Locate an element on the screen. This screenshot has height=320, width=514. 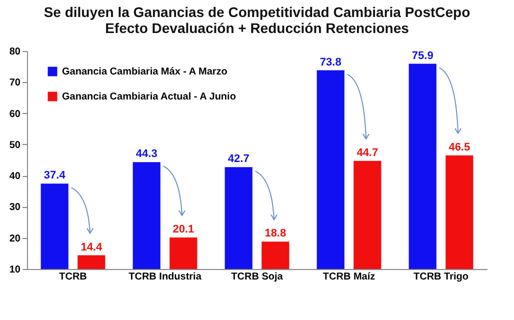
data-label: 75.9 is located at coordinates (423, 56).